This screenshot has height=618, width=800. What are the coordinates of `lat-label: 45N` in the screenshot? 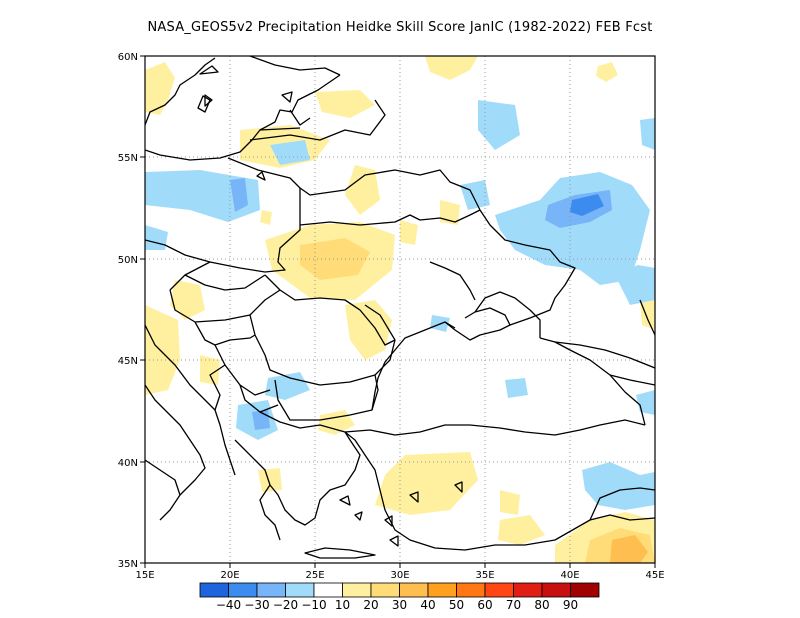 It's located at (128, 361).